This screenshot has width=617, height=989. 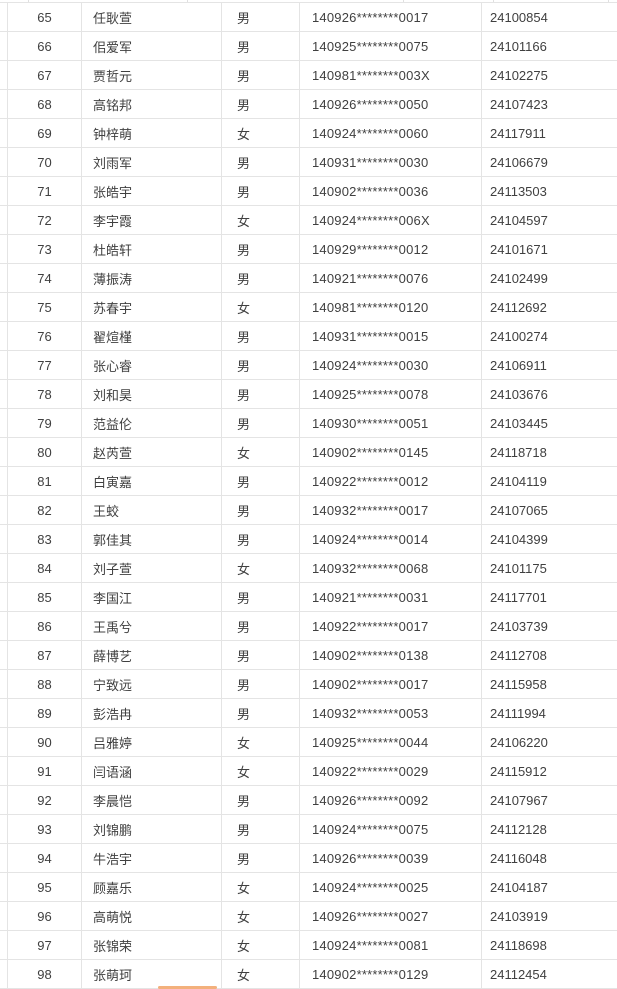 I want to click on exam-code-cell: 24104119, so click(x=518, y=481).